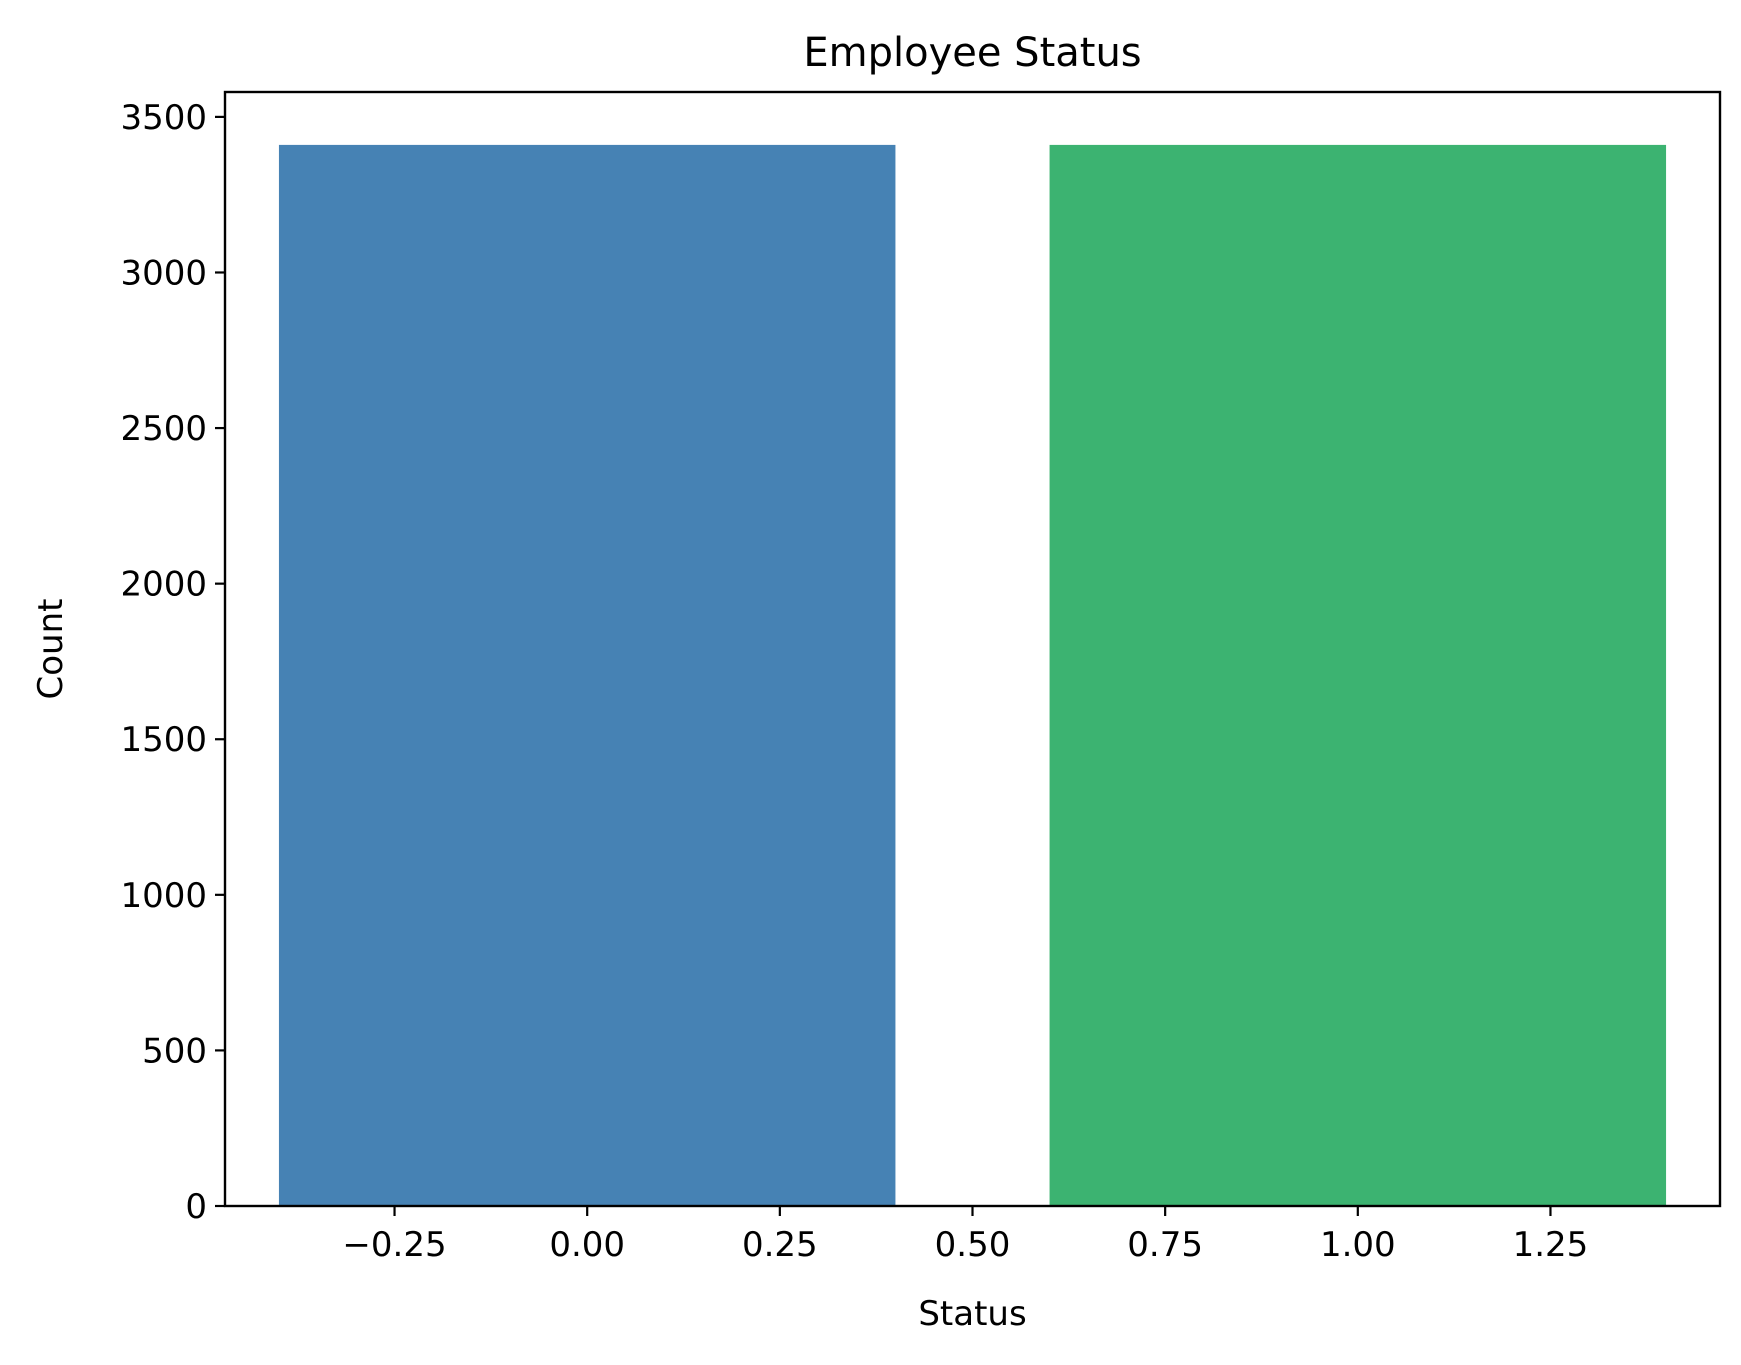 The image size is (1741, 1365). Describe the element at coordinates (972, 1314) in the screenshot. I see `x-axis-label: Status` at that location.